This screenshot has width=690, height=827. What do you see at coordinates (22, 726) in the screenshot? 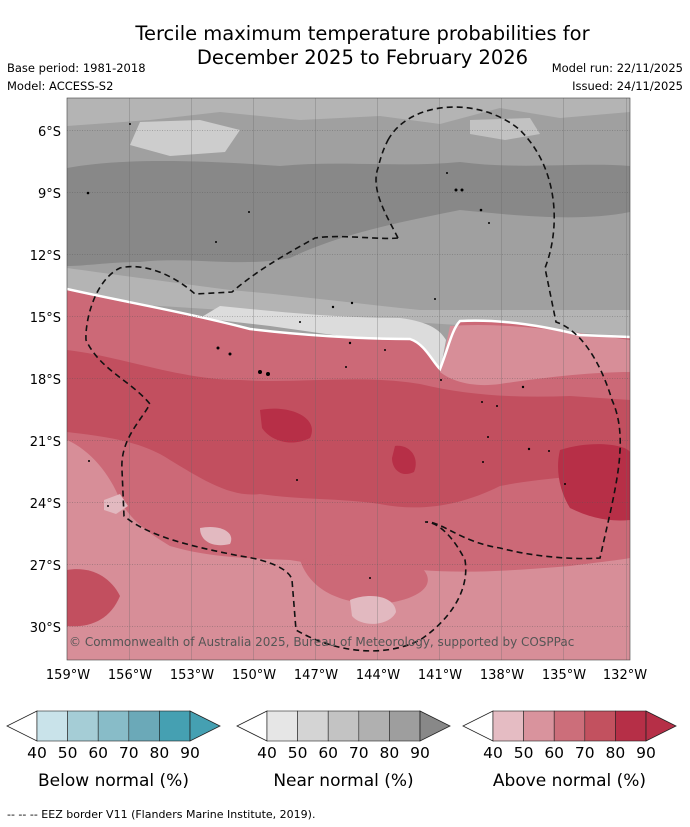
I see `below-normal-legend-low-arrow` at bounding box center [22, 726].